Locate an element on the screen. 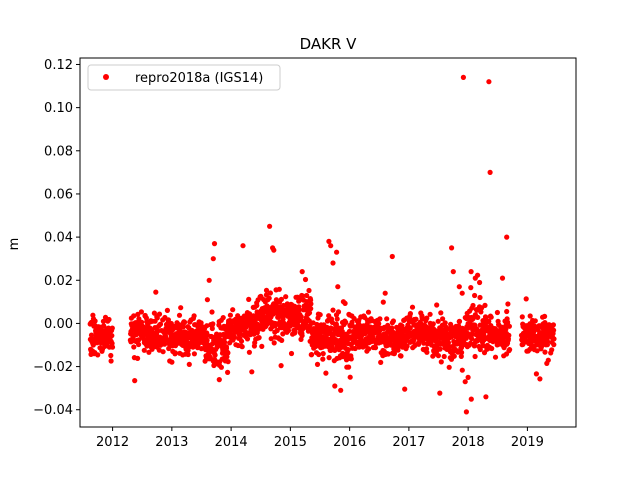 This screenshot has height=480, width=640. y-axis: −0.04 −0.02 0.00 0.02 0.04 0.06 0.08 0.10 0.12 is located at coordinates (56, 238).